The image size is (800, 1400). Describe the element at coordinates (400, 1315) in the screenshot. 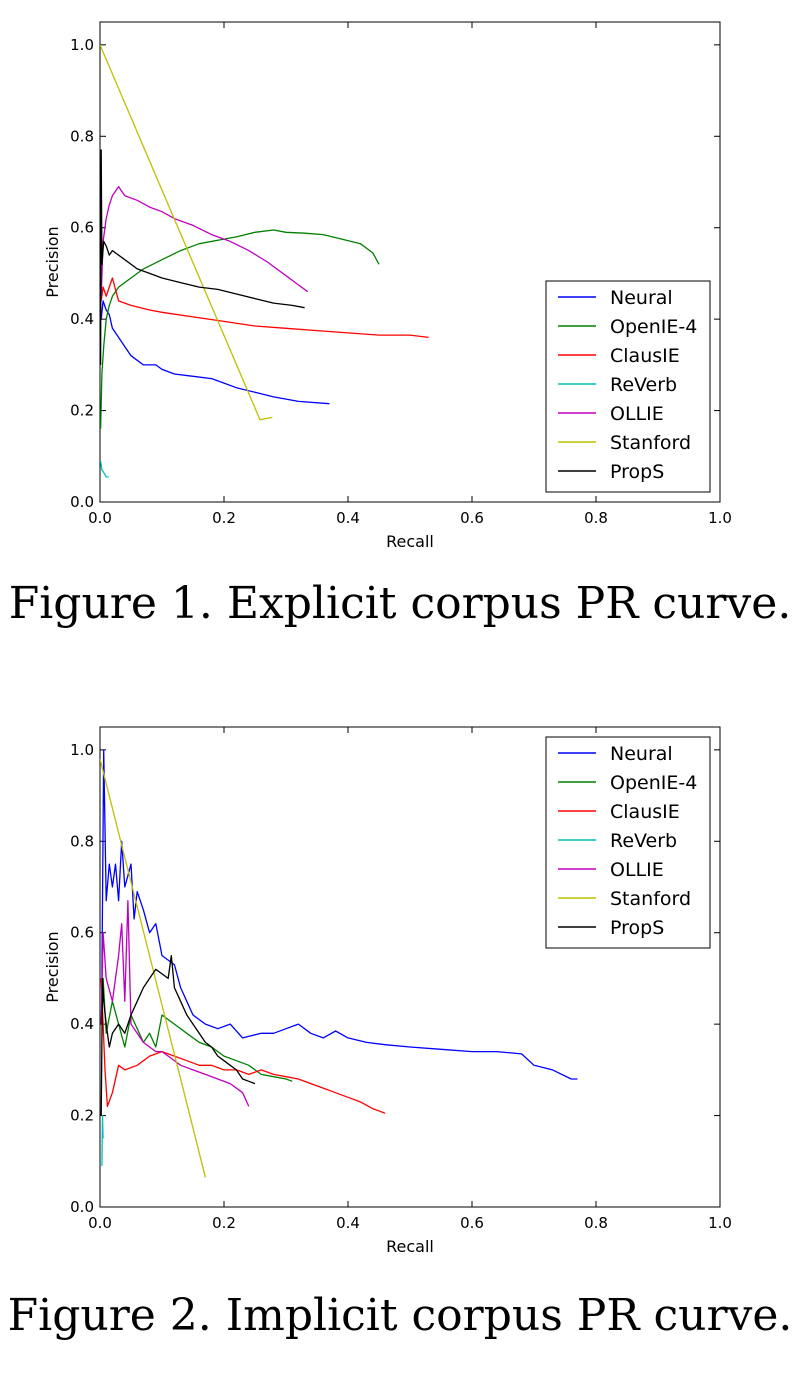

I see `figure-caption: Figure 2. Implicit corpus PR curve.` at that location.